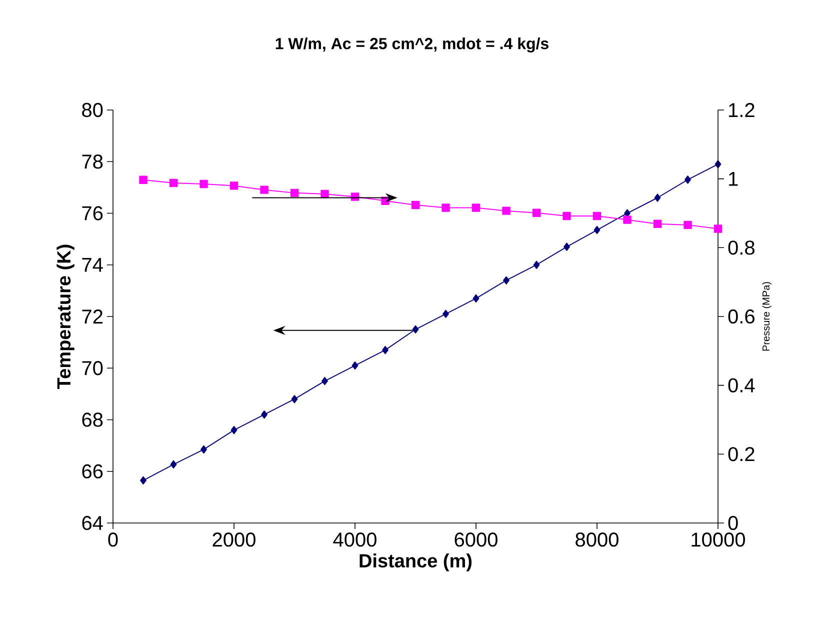  I want to click on y2-tick-label: 0, so click(733, 523).